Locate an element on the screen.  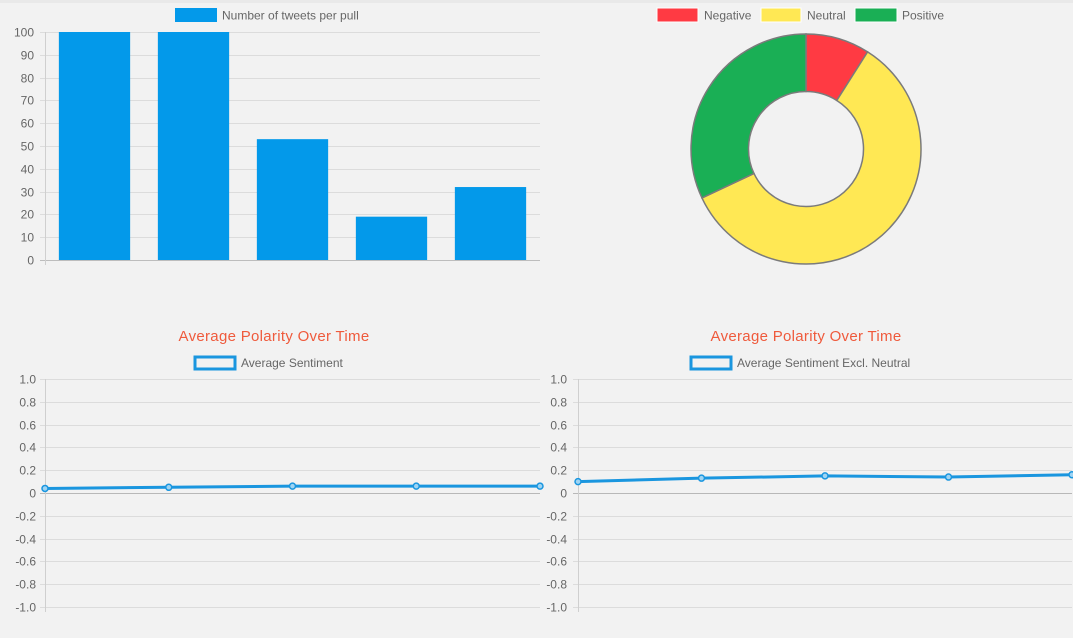
bar-y-tick-label: 70 is located at coordinates (28, 101).